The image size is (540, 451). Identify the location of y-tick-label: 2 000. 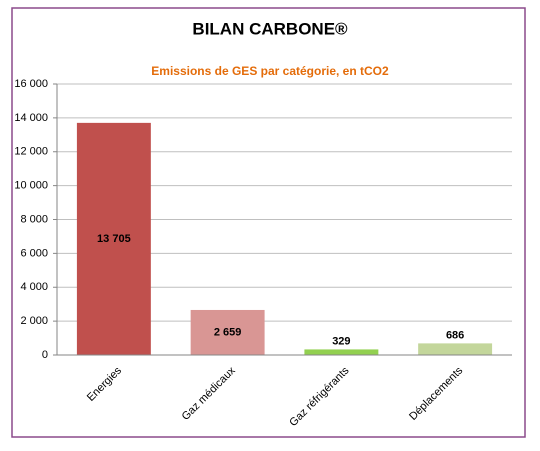
(34, 321).